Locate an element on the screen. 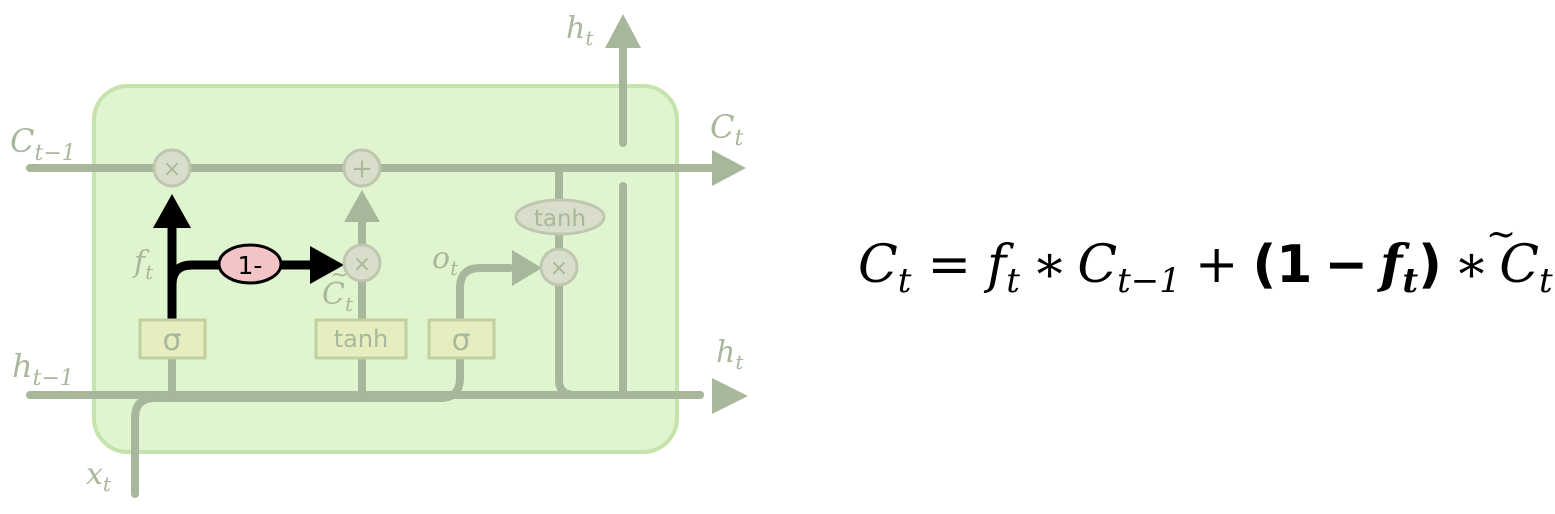 The height and width of the screenshot is (514, 1555). ct-tilde-base: C is located at coordinates (333, 294).